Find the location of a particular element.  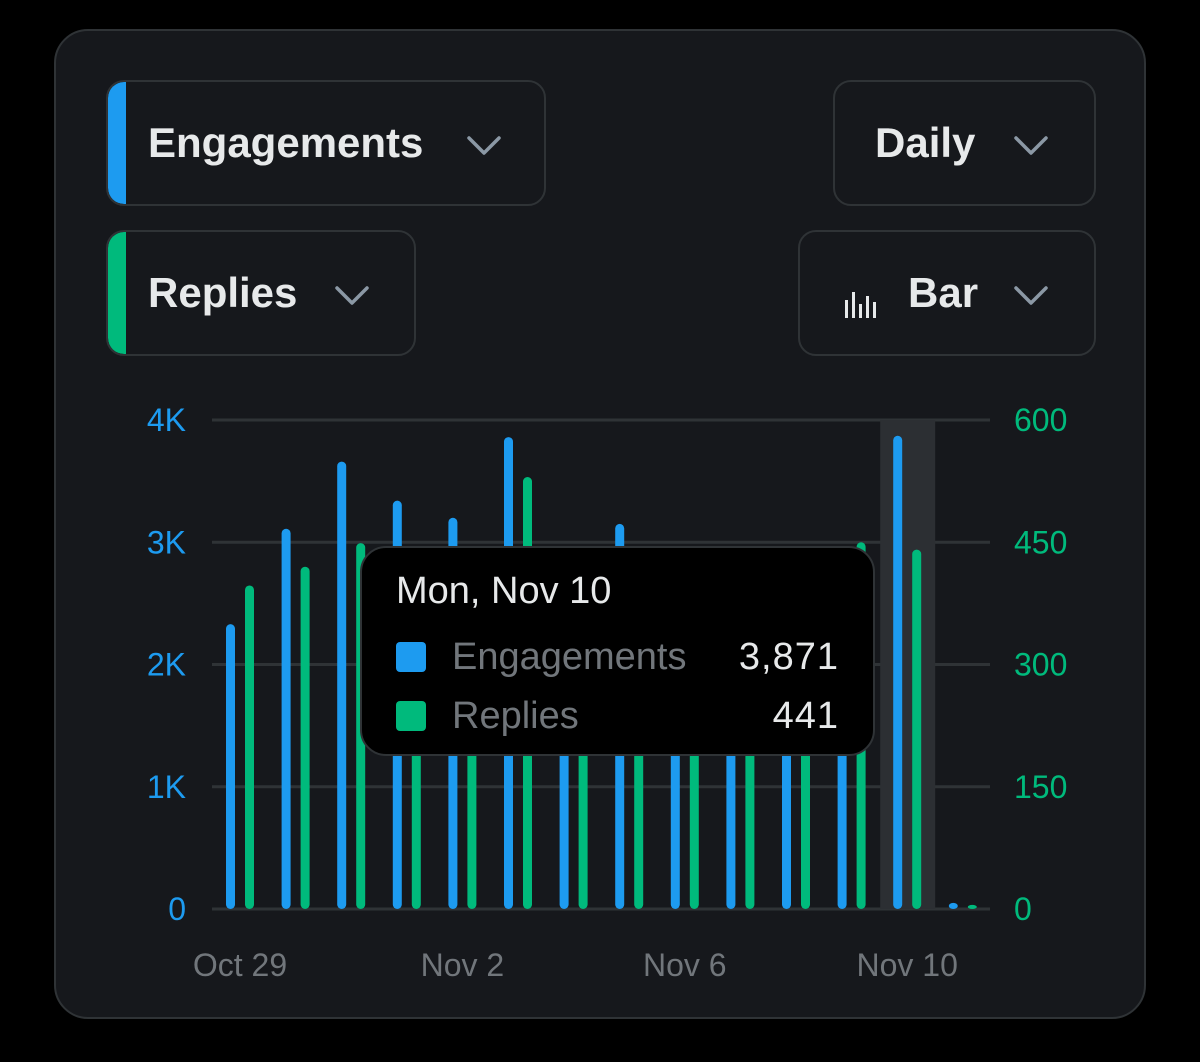

tooltip-series-value: 441 is located at coordinates (805, 715).